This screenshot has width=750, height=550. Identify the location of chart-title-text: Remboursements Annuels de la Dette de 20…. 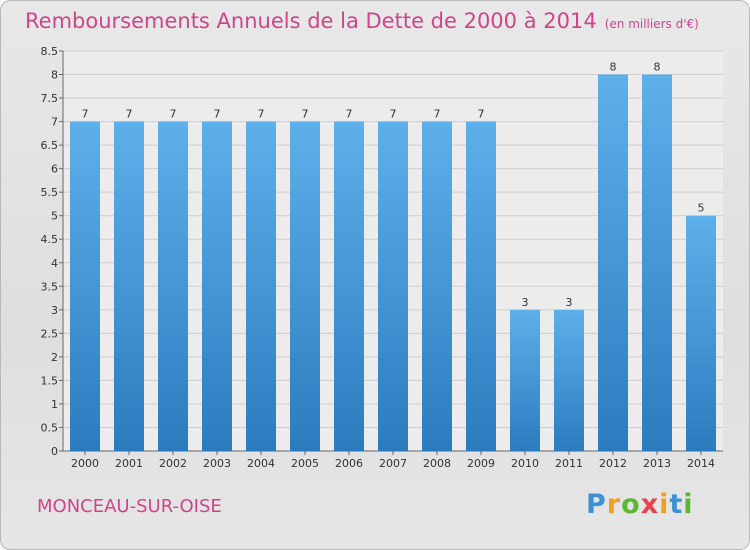
(311, 21).